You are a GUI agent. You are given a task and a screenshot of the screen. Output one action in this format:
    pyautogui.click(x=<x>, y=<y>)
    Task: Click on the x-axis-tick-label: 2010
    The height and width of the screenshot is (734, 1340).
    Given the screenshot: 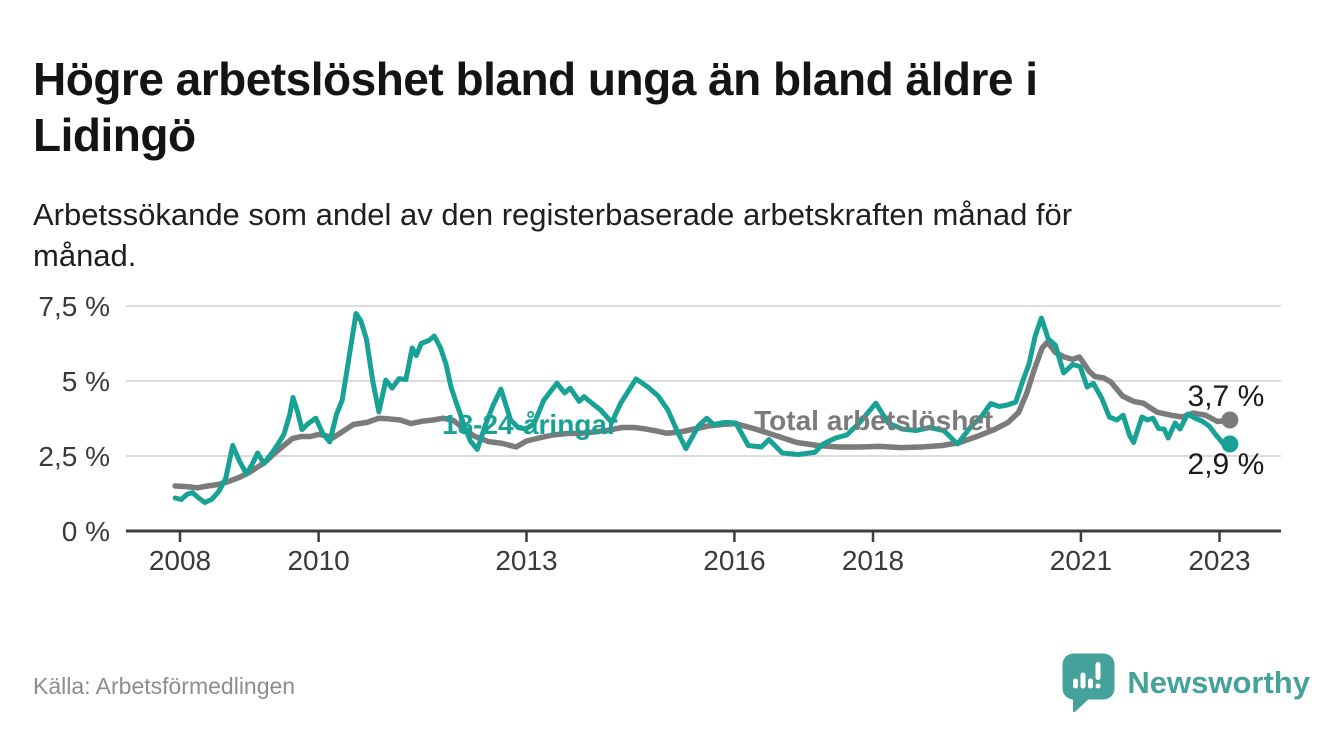 What is the action you would take?
    pyautogui.click(x=318, y=560)
    